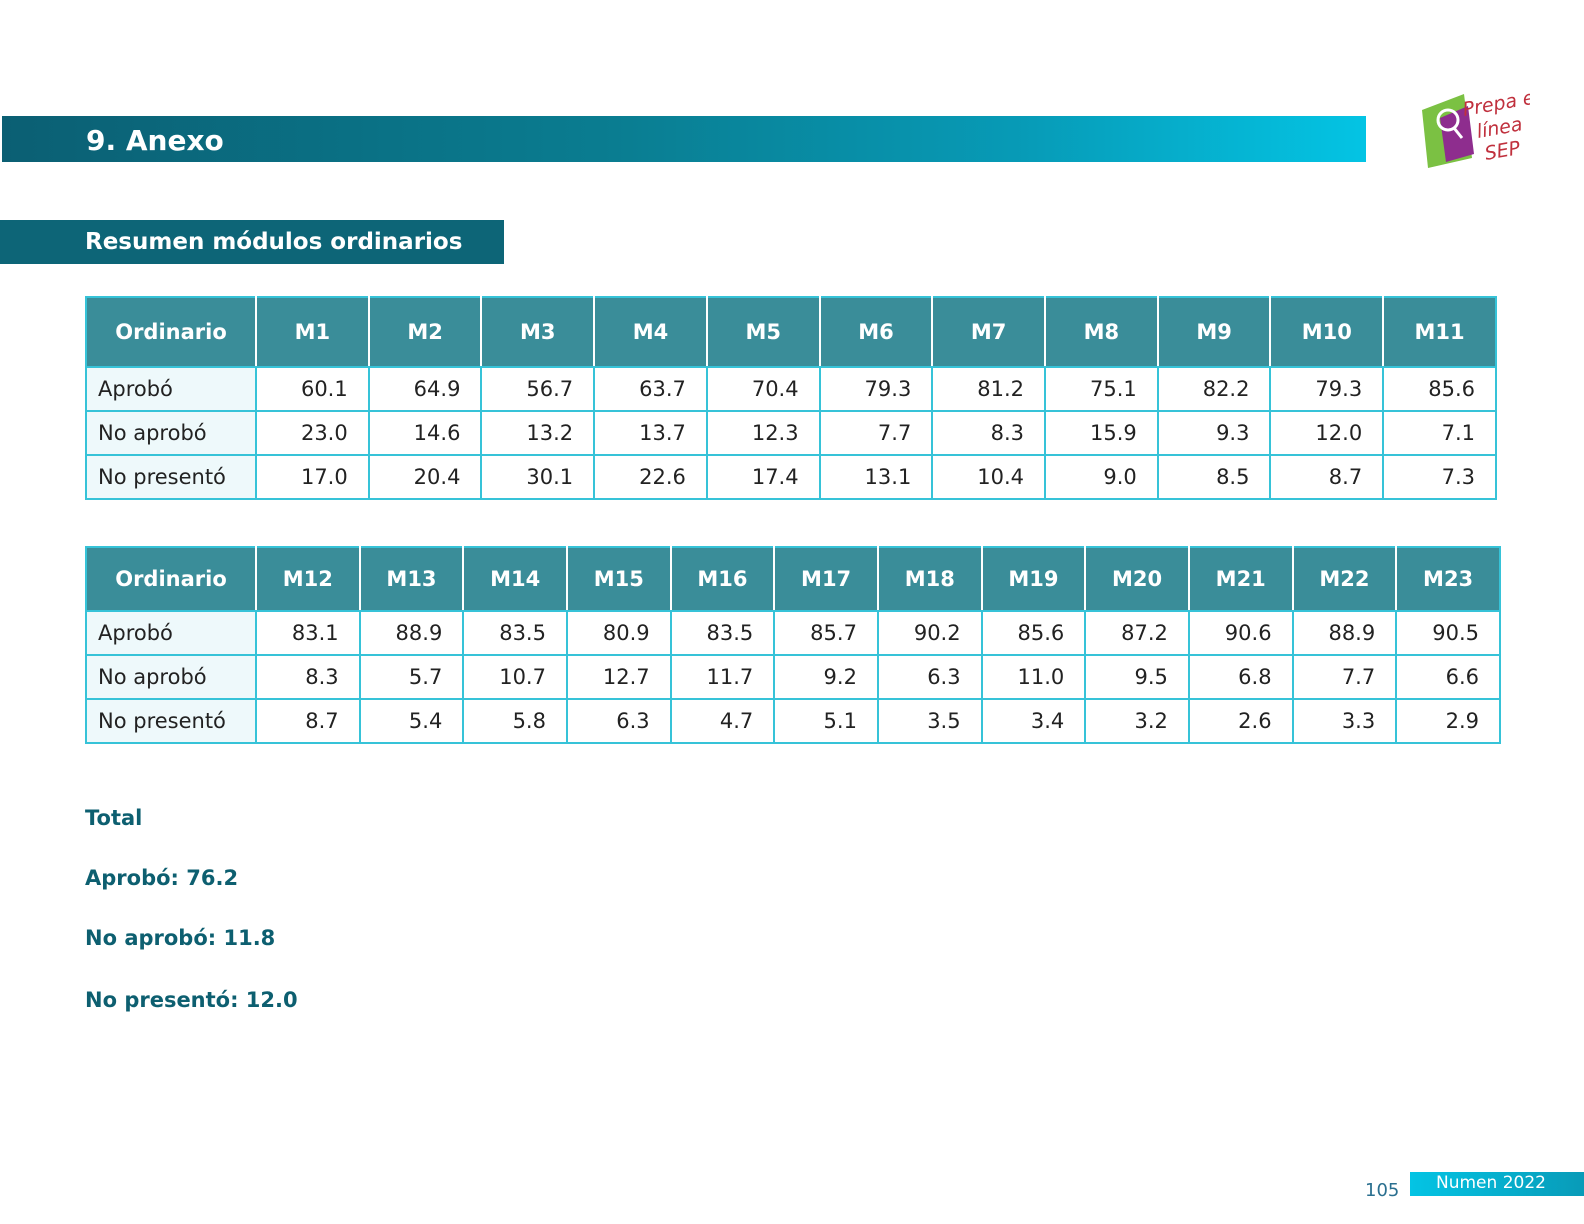 Image resolution: width=1584 pixels, height=1224 pixels. I want to click on column-header: M4, so click(650, 332).